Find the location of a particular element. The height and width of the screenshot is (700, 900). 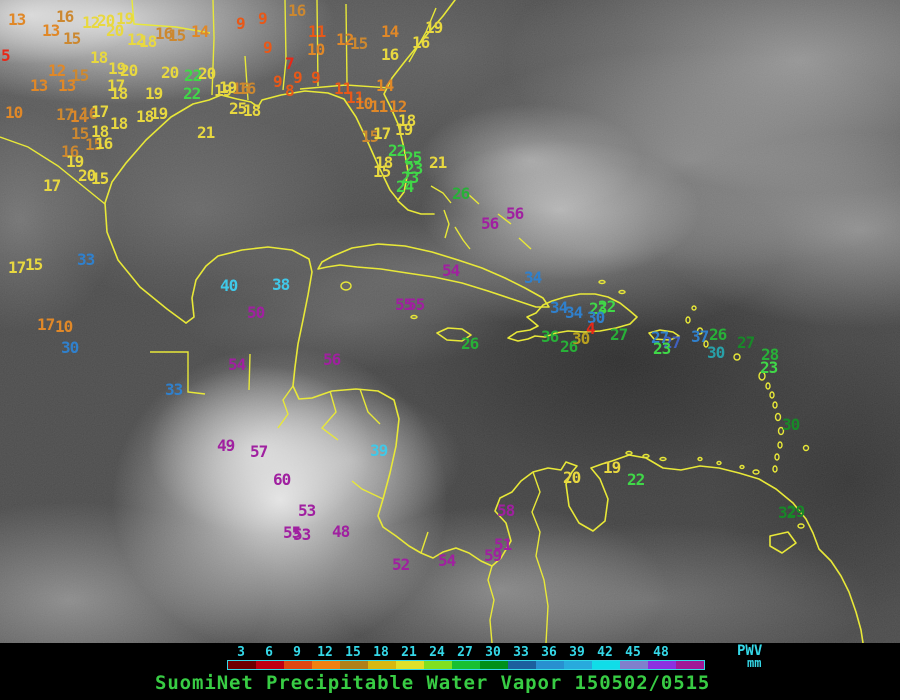

station-value: 57 is located at coordinates (259, 451).